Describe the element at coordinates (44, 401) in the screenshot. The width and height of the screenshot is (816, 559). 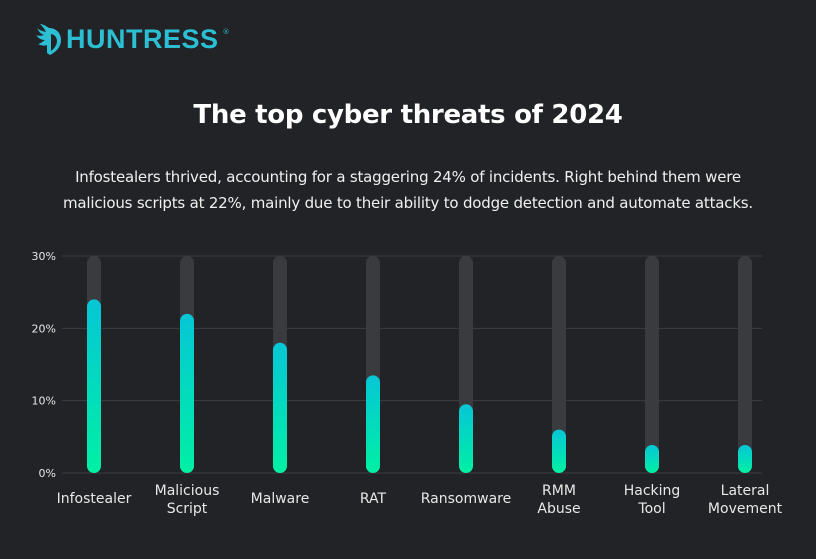
I see `y-tick-label: 10%` at that location.